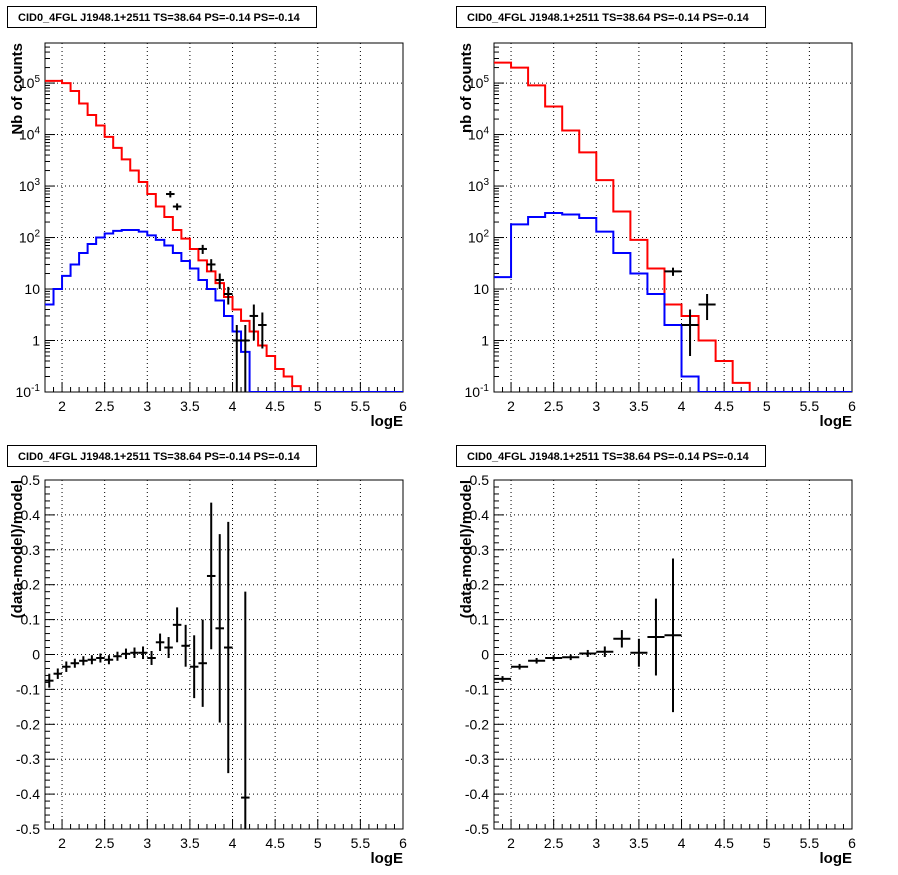  I want to click on y-tick-label: -0.1, so click(28, 689).